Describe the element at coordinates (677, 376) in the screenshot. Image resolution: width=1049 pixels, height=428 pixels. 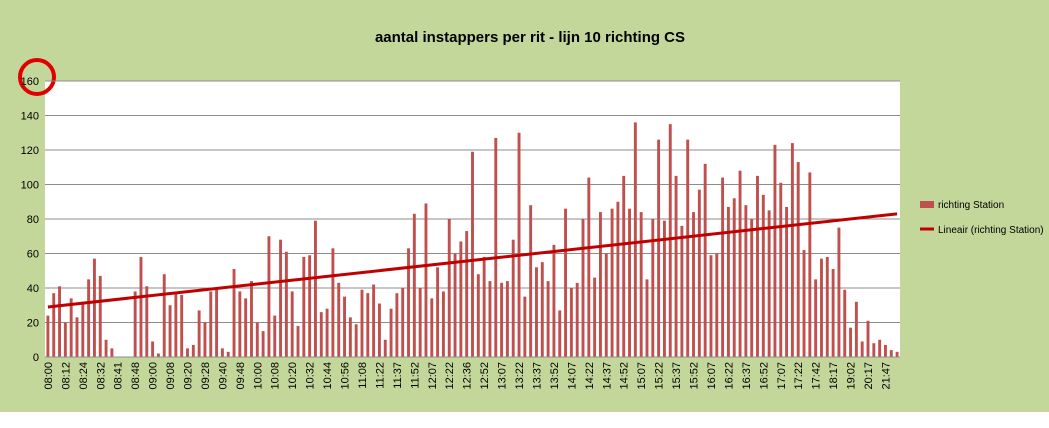
I see `x-tick-label: 15:37` at that location.